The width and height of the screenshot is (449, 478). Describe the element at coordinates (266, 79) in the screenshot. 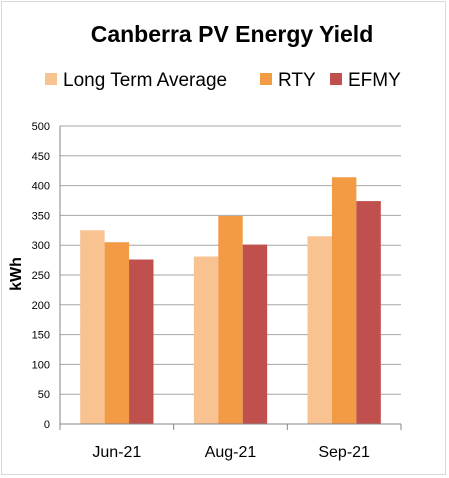

I see `legend-swatch-rty` at that location.